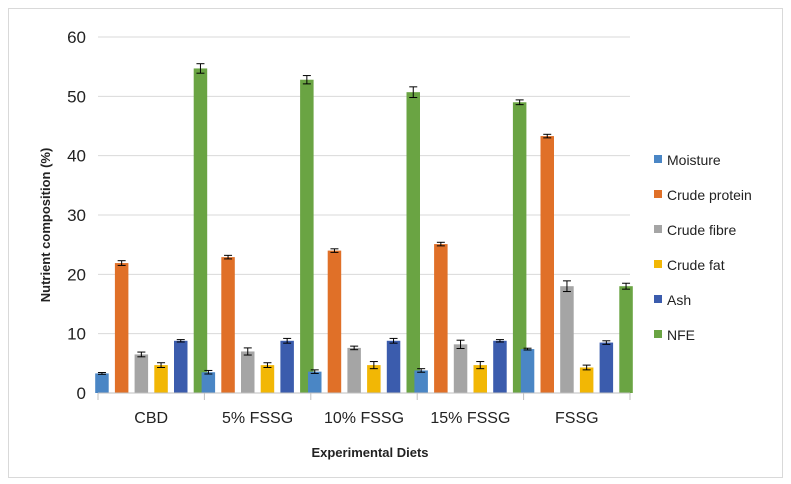 The image size is (791, 484). What do you see at coordinates (76, 96) in the screenshot?
I see `y-tick-label: 50` at bounding box center [76, 96].